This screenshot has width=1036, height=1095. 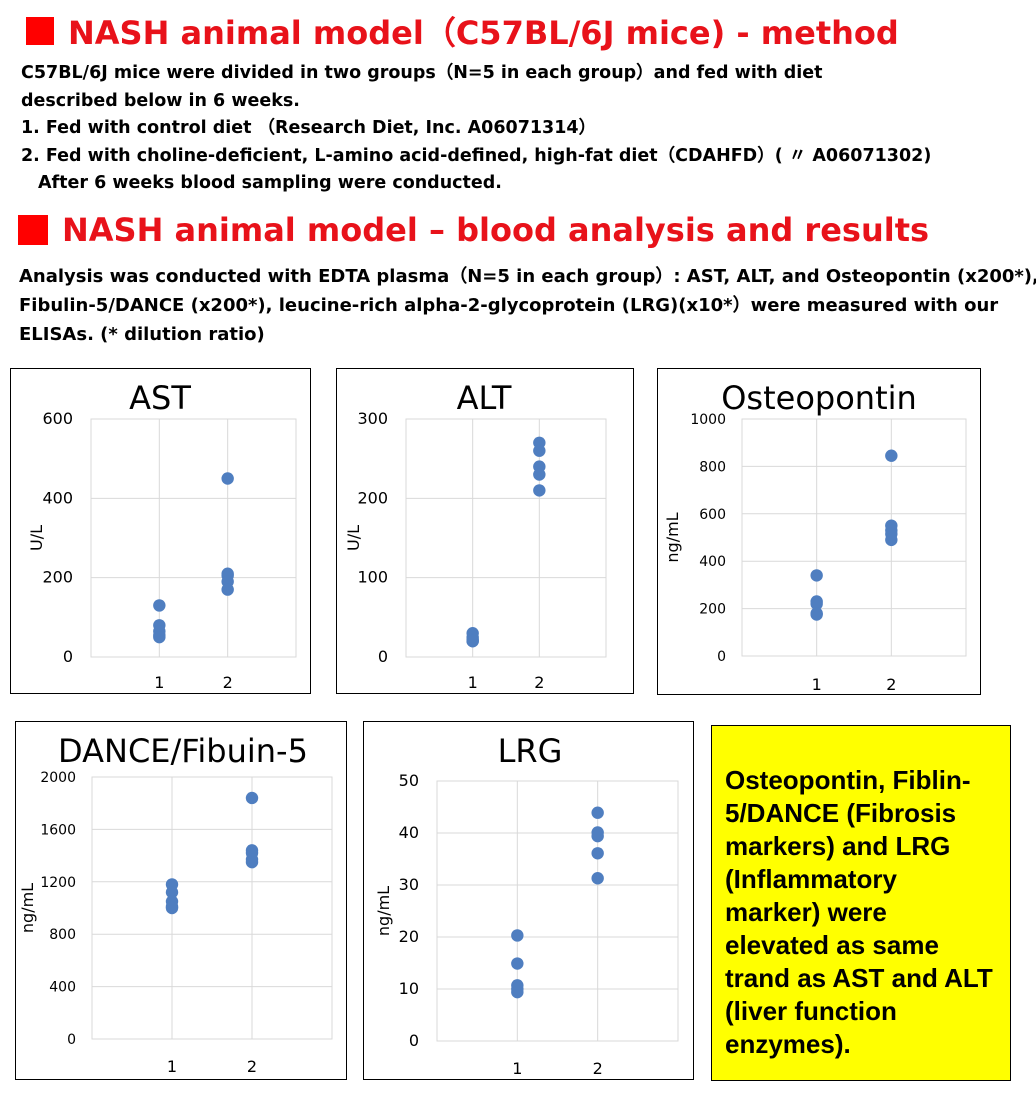 I want to click on chart-svg: Osteopontin 0 200 400 600 800 1000 1 2 ng/mL, so click(x=815, y=536).